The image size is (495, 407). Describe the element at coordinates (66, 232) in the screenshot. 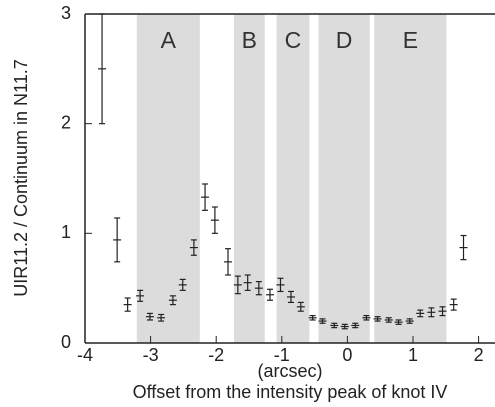

I see `y-tick-label: 1` at that location.